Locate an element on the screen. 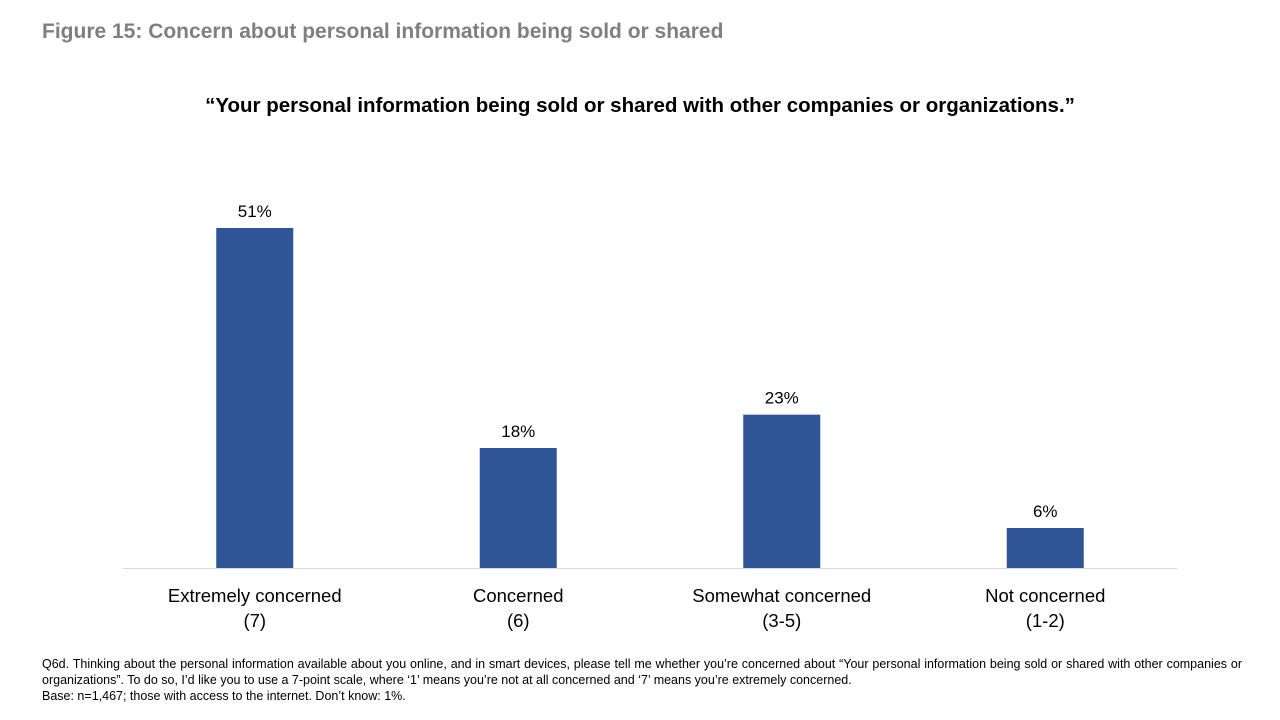  data-label-0: 51% is located at coordinates (255, 211).